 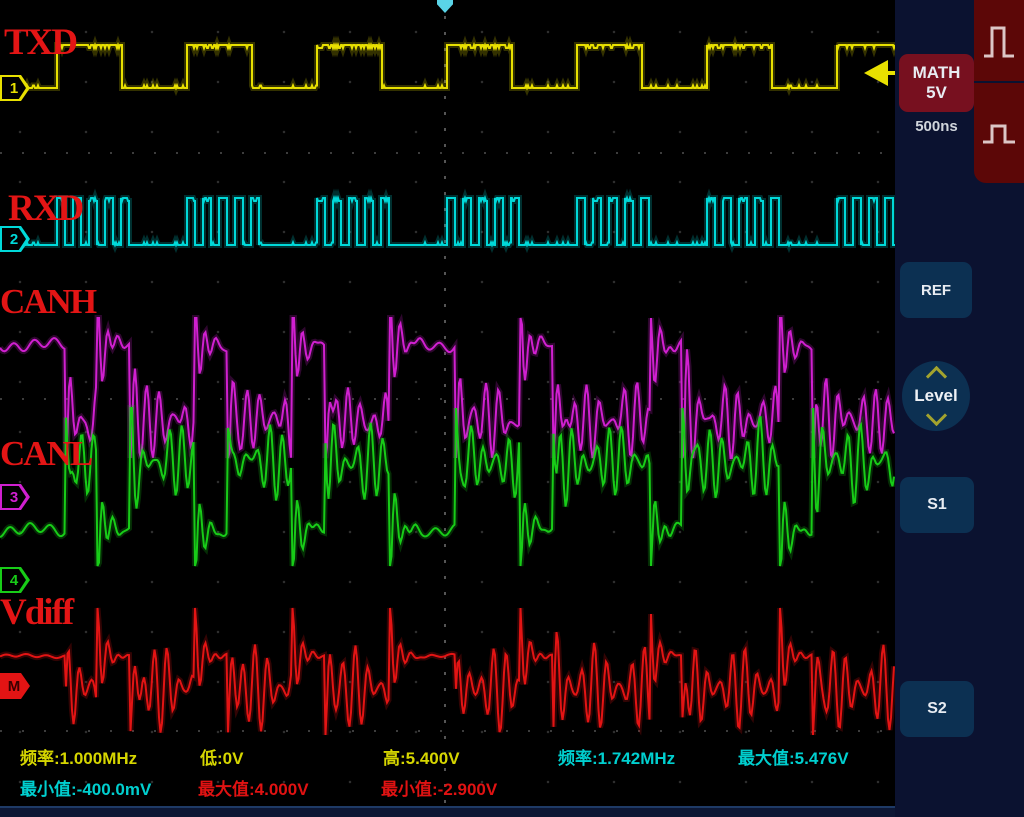 I want to click on s2-button: S2, so click(x=937, y=709).